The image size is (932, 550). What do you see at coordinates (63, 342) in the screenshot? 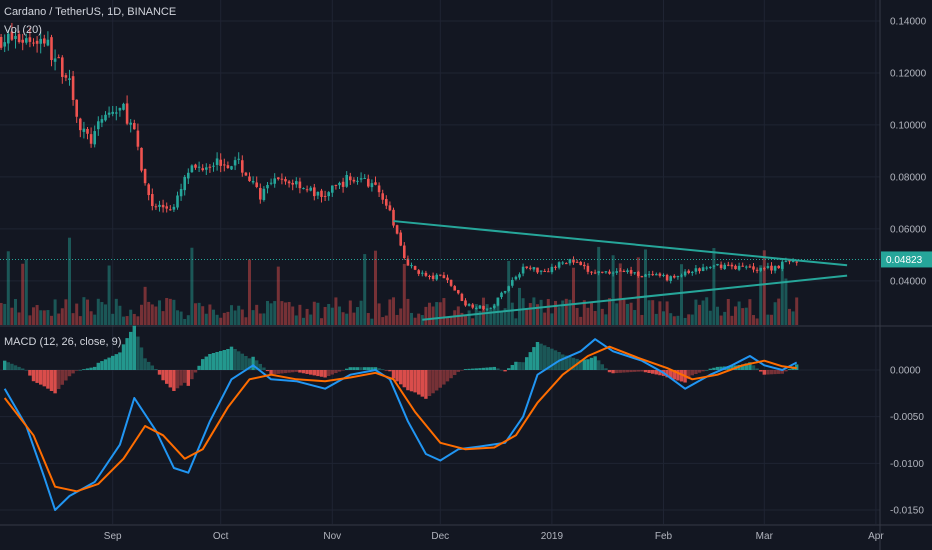
I see `macd-legend: MACD (12, 26, close, 9)` at bounding box center [63, 342].